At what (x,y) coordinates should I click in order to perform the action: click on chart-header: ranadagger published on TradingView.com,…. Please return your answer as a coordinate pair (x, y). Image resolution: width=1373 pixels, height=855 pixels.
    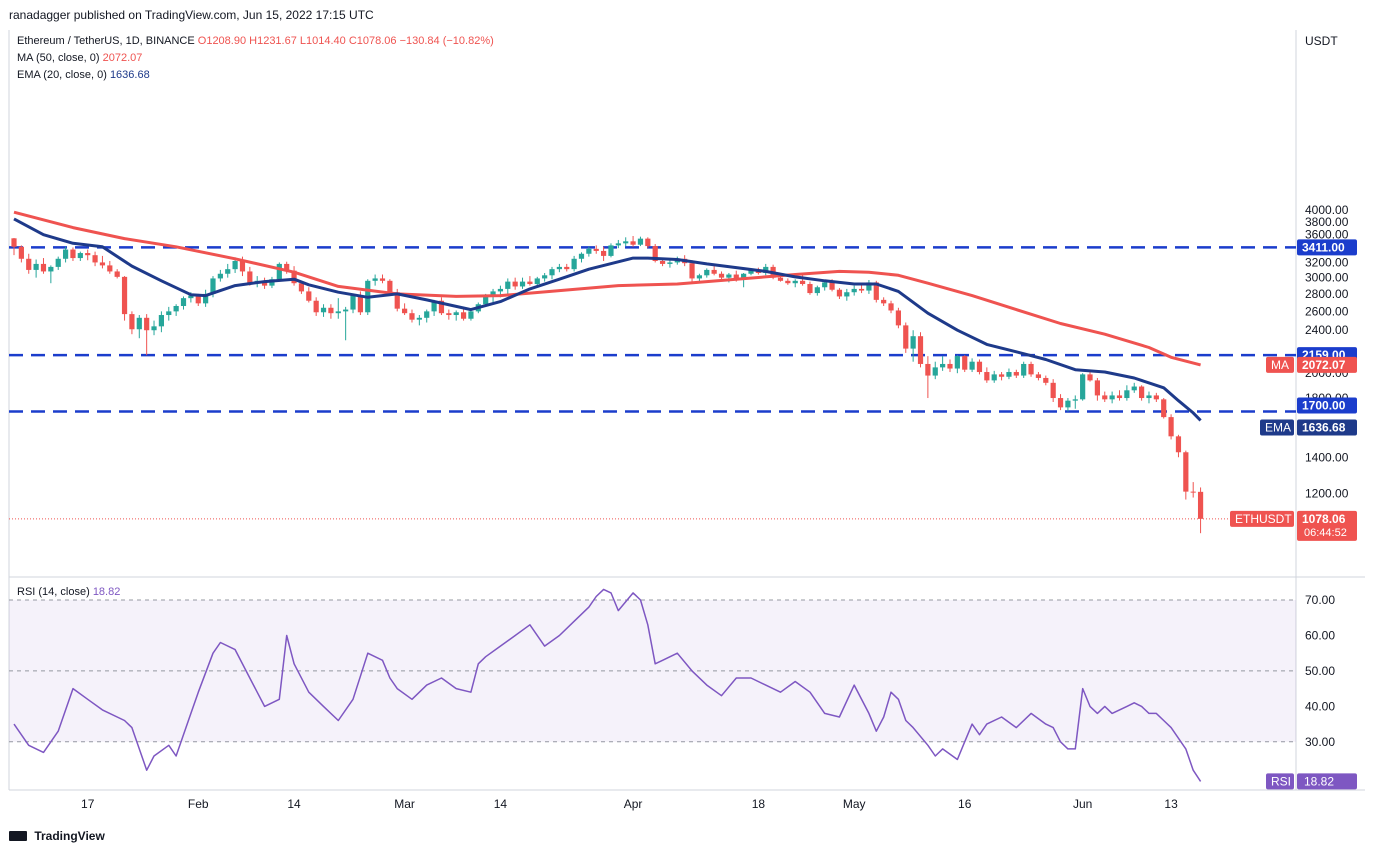
    Looking at the image, I should click on (686, 15).